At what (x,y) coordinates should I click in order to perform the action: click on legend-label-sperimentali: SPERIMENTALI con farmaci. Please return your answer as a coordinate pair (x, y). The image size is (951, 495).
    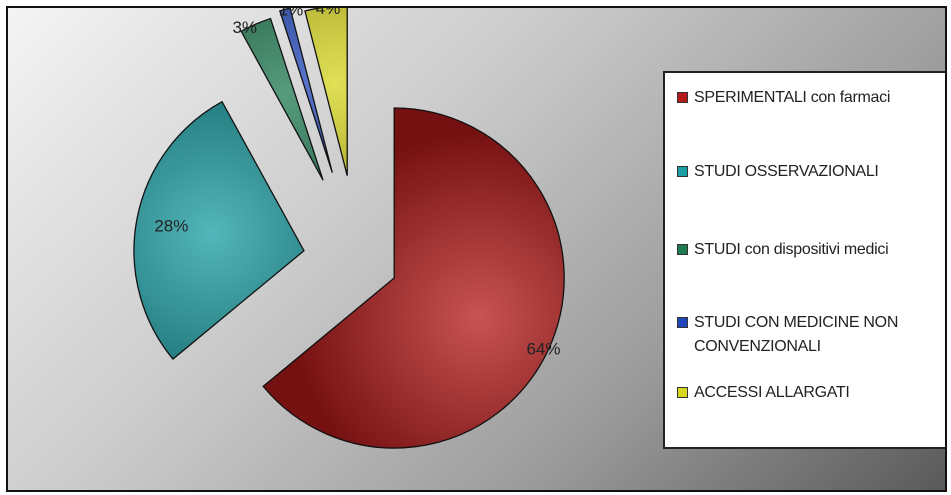
    Looking at the image, I should click on (792, 97).